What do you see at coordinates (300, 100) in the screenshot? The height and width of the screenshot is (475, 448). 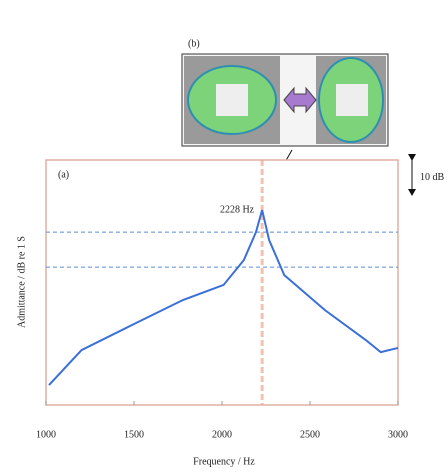 I see `swap-arrow` at bounding box center [300, 100].